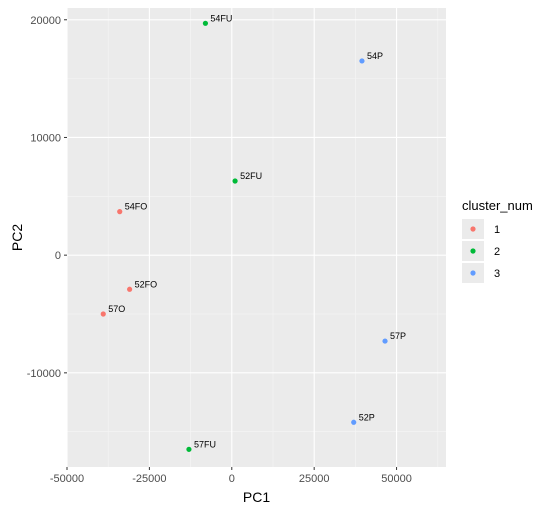 The height and width of the screenshot is (510, 550). What do you see at coordinates (497, 230) in the screenshot?
I see `legend-label: 1` at bounding box center [497, 230].